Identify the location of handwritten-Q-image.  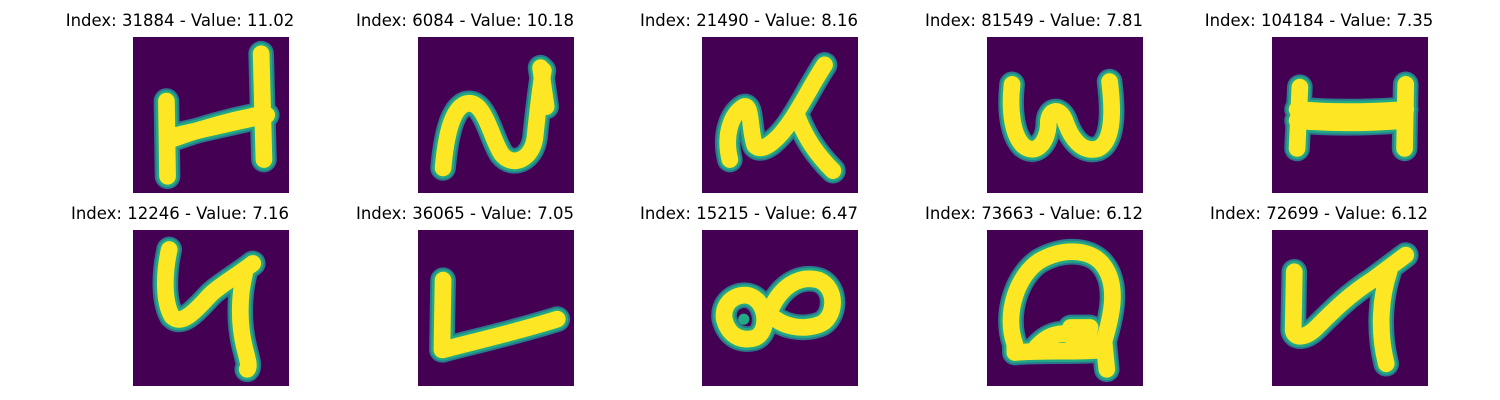
(1065, 308).